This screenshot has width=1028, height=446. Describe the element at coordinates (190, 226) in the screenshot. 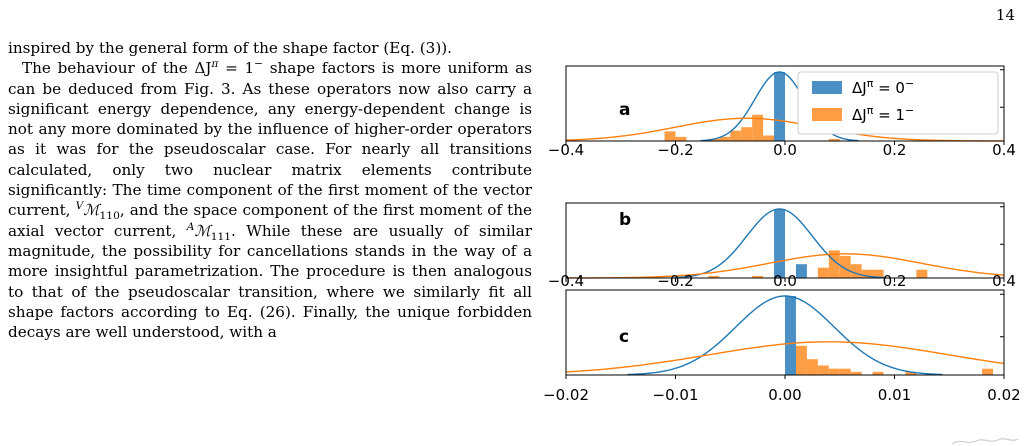

I see `p2-sup-a: A` at that location.